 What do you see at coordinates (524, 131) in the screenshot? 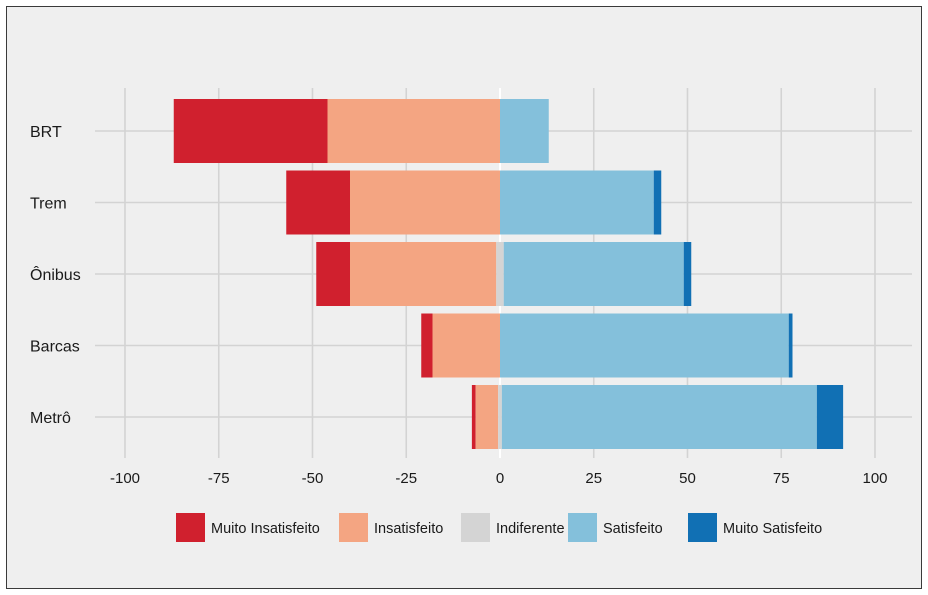
I see `bar-brt-satisfeito` at bounding box center [524, 131].